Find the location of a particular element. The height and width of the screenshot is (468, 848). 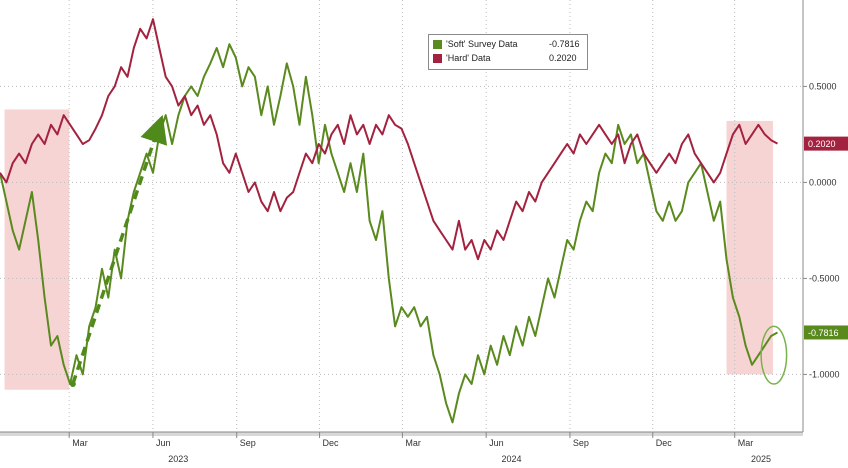

x-year-label: 2024 is located at coordinates (511, 459).